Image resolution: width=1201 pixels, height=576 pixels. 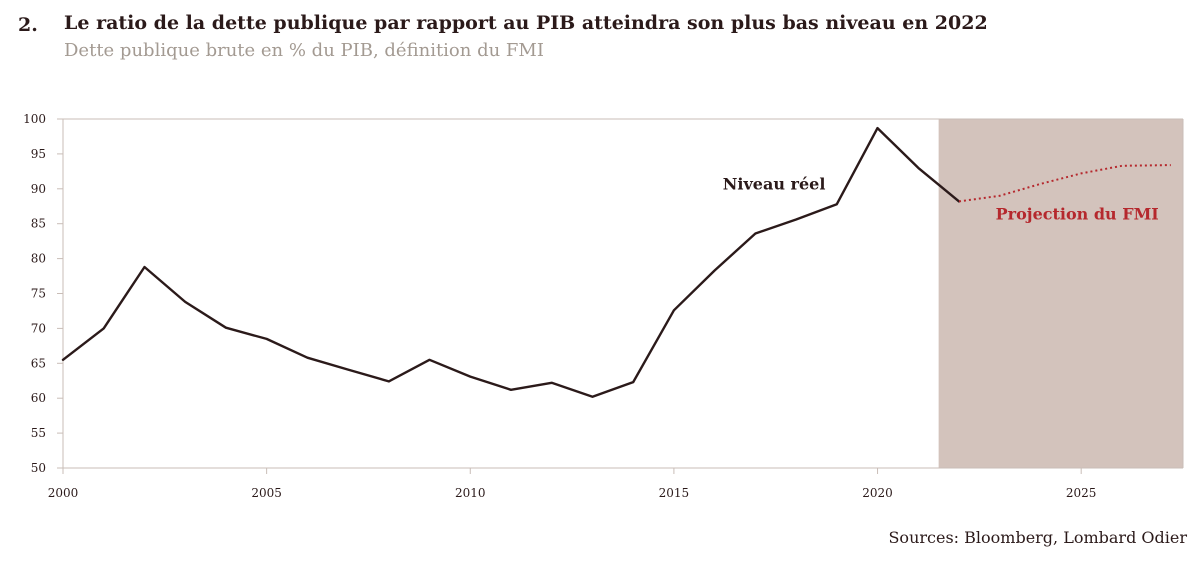 I want to click on x-tick-label: 2015, so click(x=674, y=493).